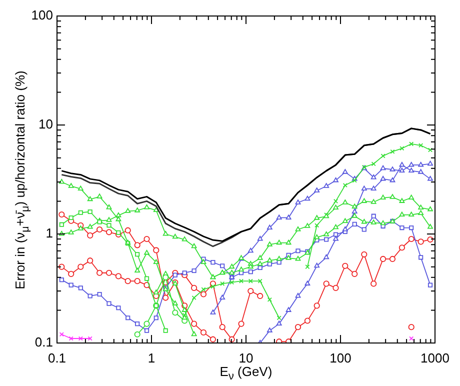 The height and width of the screenshot is (386, 460). What do you see at coordinates (152, 358) in the screenshot?
I see `x-tick-label: 1` at bounding box center [152, 358].